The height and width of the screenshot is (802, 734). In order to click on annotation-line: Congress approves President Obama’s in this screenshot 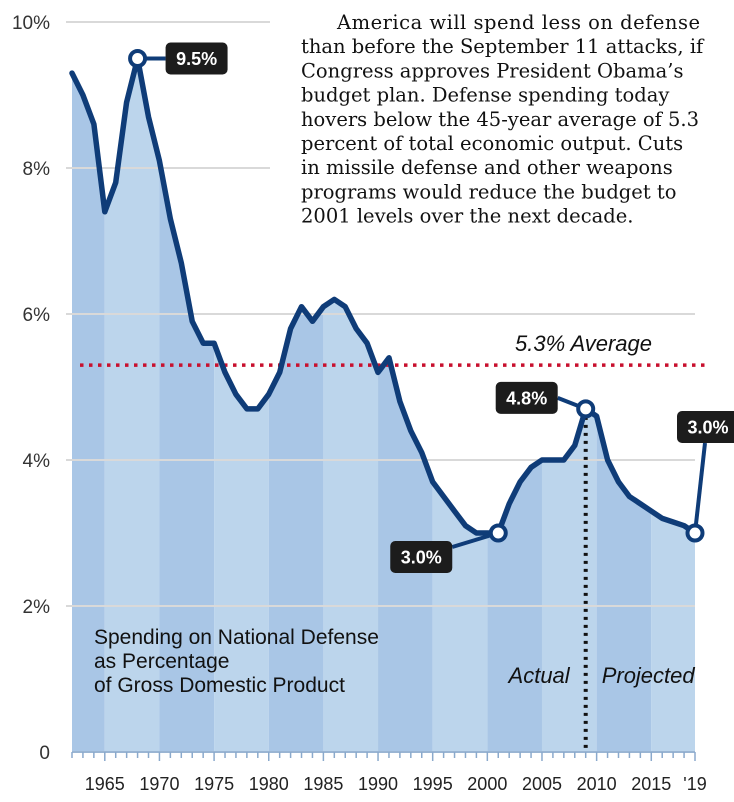, I will do `click(492, 70)`.